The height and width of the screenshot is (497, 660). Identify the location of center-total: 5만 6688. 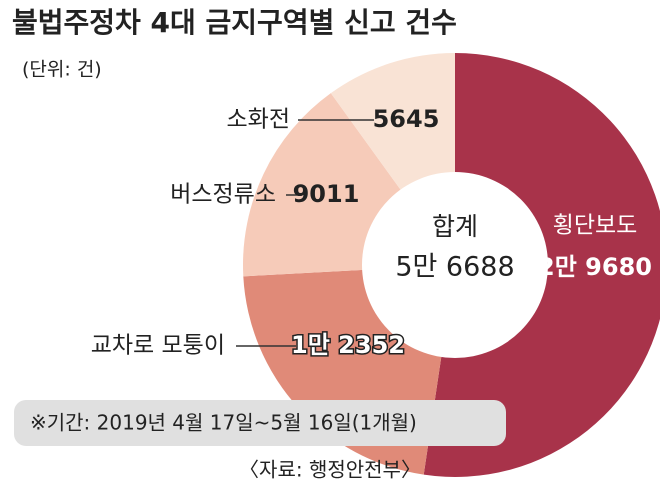
(454, 267).